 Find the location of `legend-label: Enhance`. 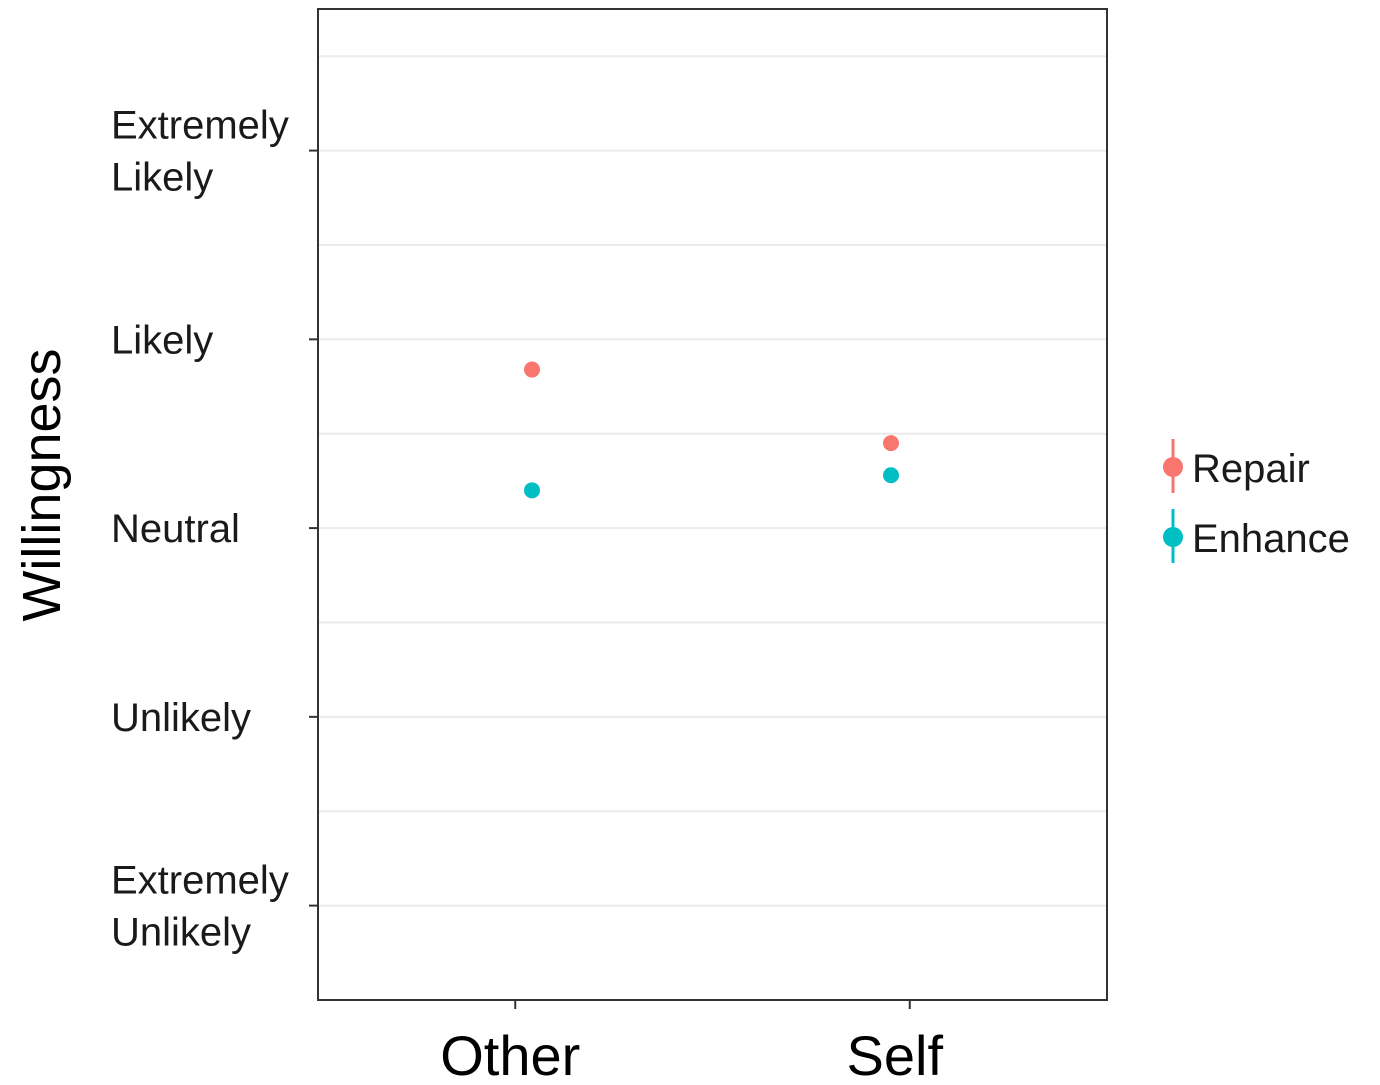

legend-label: Enhance is located at coordinates (1271, 539).